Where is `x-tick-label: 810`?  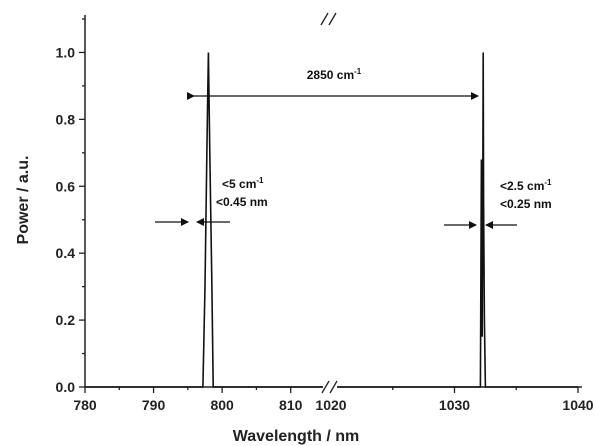 x-tick-label: 810 is located at coordinates (291, 405).